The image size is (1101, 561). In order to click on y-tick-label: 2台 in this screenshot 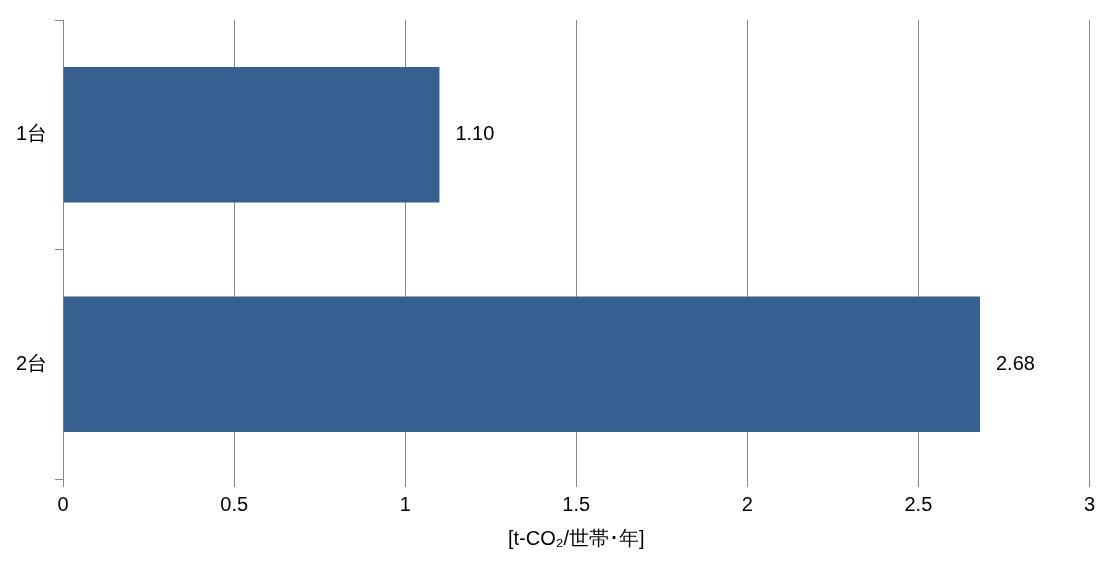, I will do `click(32, 362)`.